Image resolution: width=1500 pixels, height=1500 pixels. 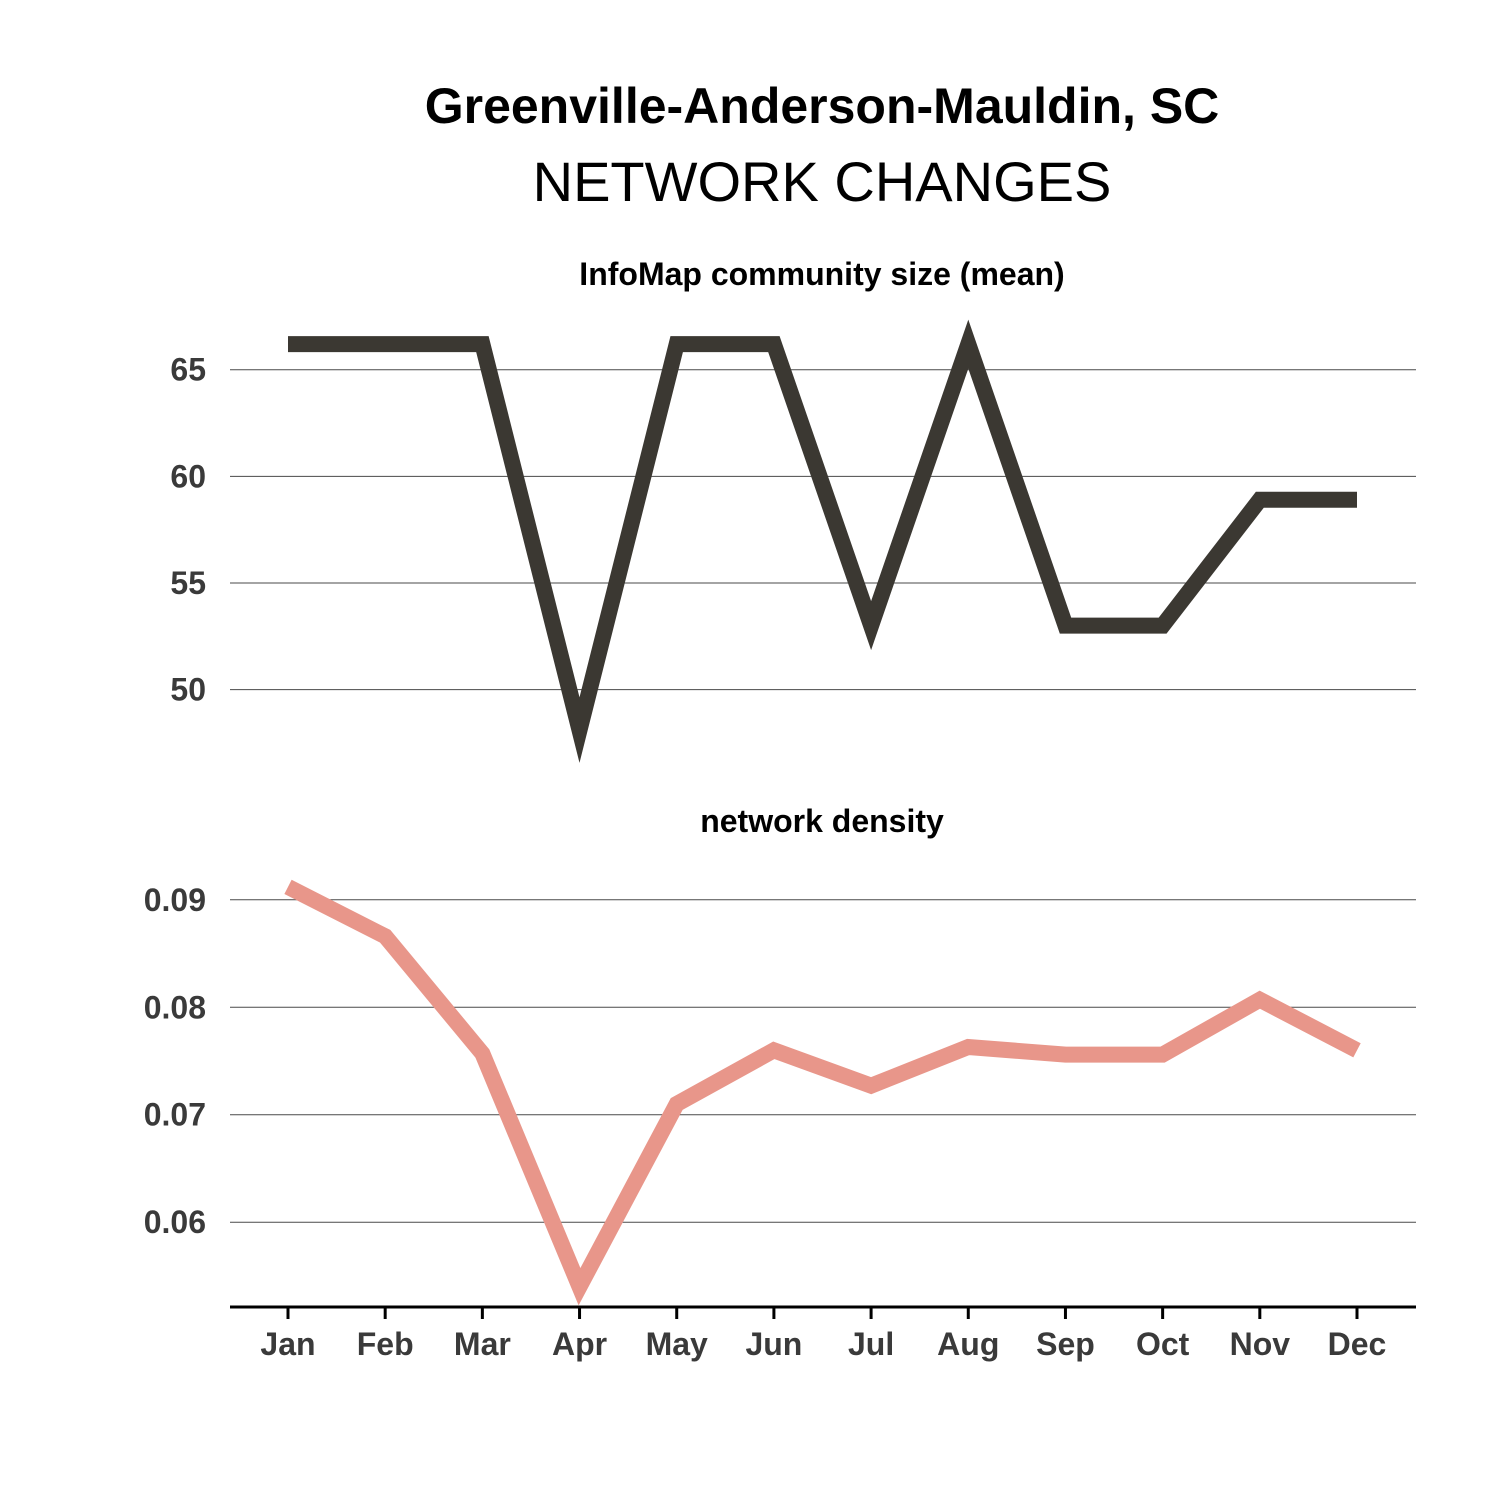 What do you see at coordinates (1357, 1050) in the screenshot?
I see `density-point-dec` at bounding box center [1357, 1050].